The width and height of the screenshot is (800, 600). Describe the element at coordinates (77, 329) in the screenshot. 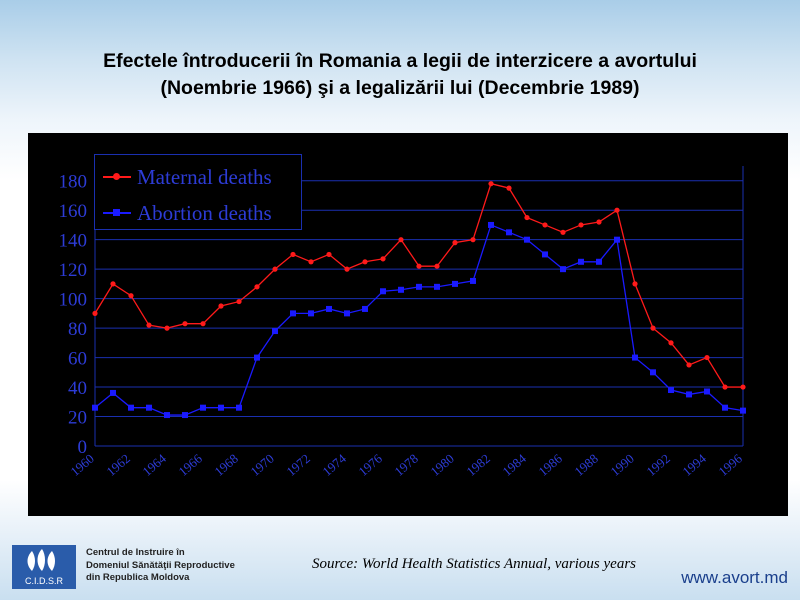

I see `y-tick-label: 80` at that location.